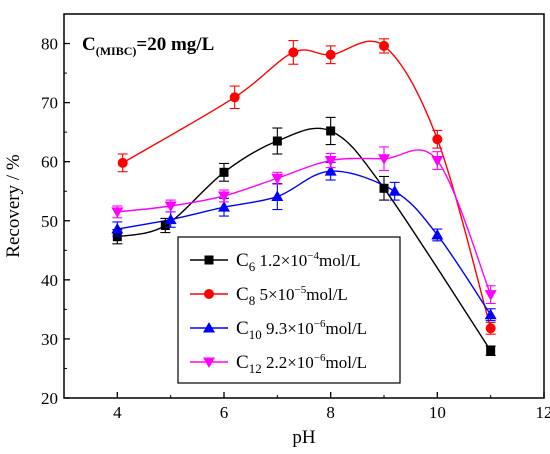 Image resolution: width=550 pixels, height=454 pixels. Describe the element at coordinates (117, 412) in the screenshot. I see `x-tick-label: 4` at that location.